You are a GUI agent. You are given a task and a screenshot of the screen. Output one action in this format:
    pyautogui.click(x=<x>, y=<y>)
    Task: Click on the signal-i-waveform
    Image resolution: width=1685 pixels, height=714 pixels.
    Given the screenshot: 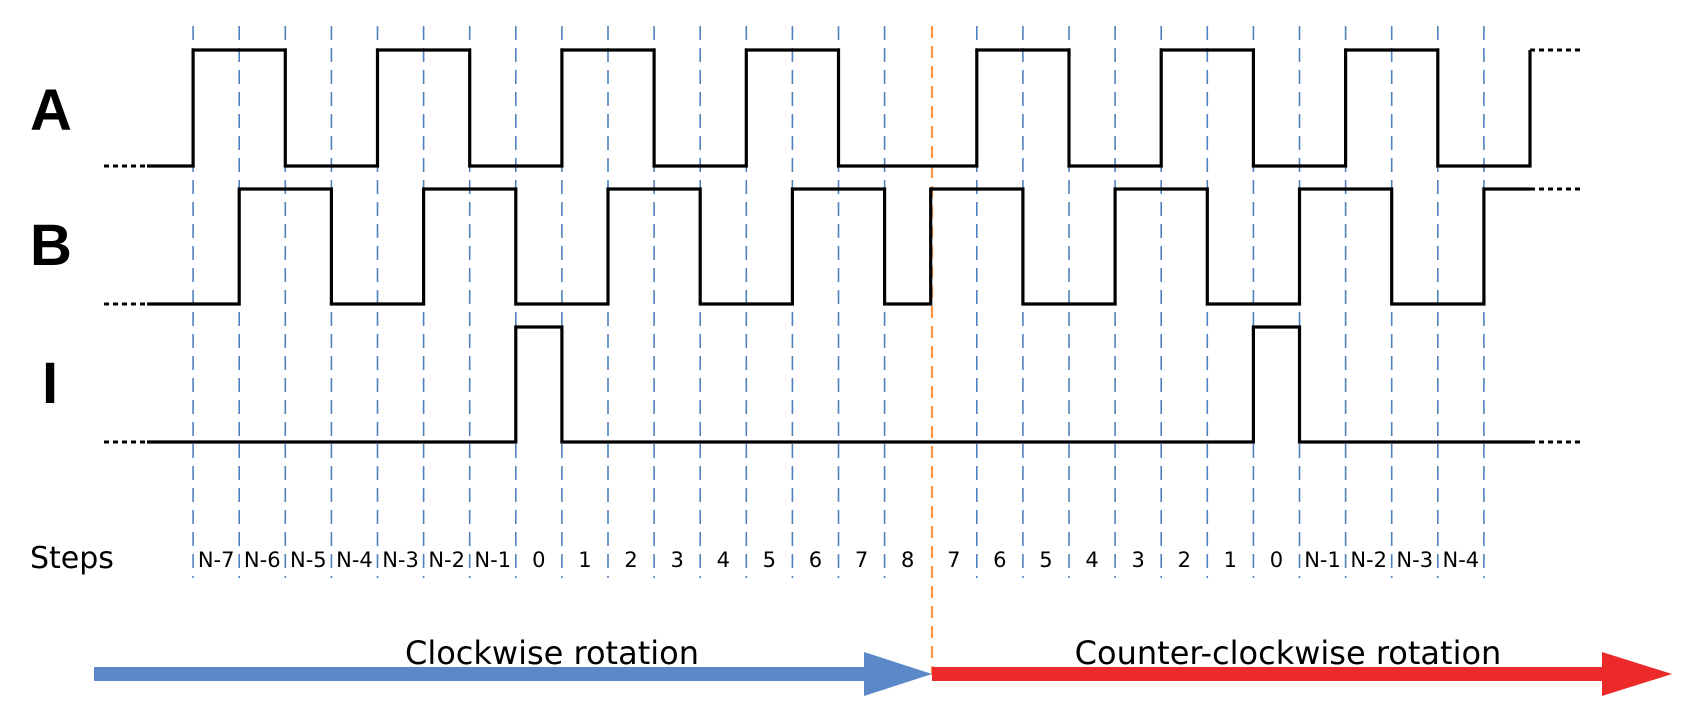 What is the action you would take?
    pyautogui.click(x=838, y=384)
    